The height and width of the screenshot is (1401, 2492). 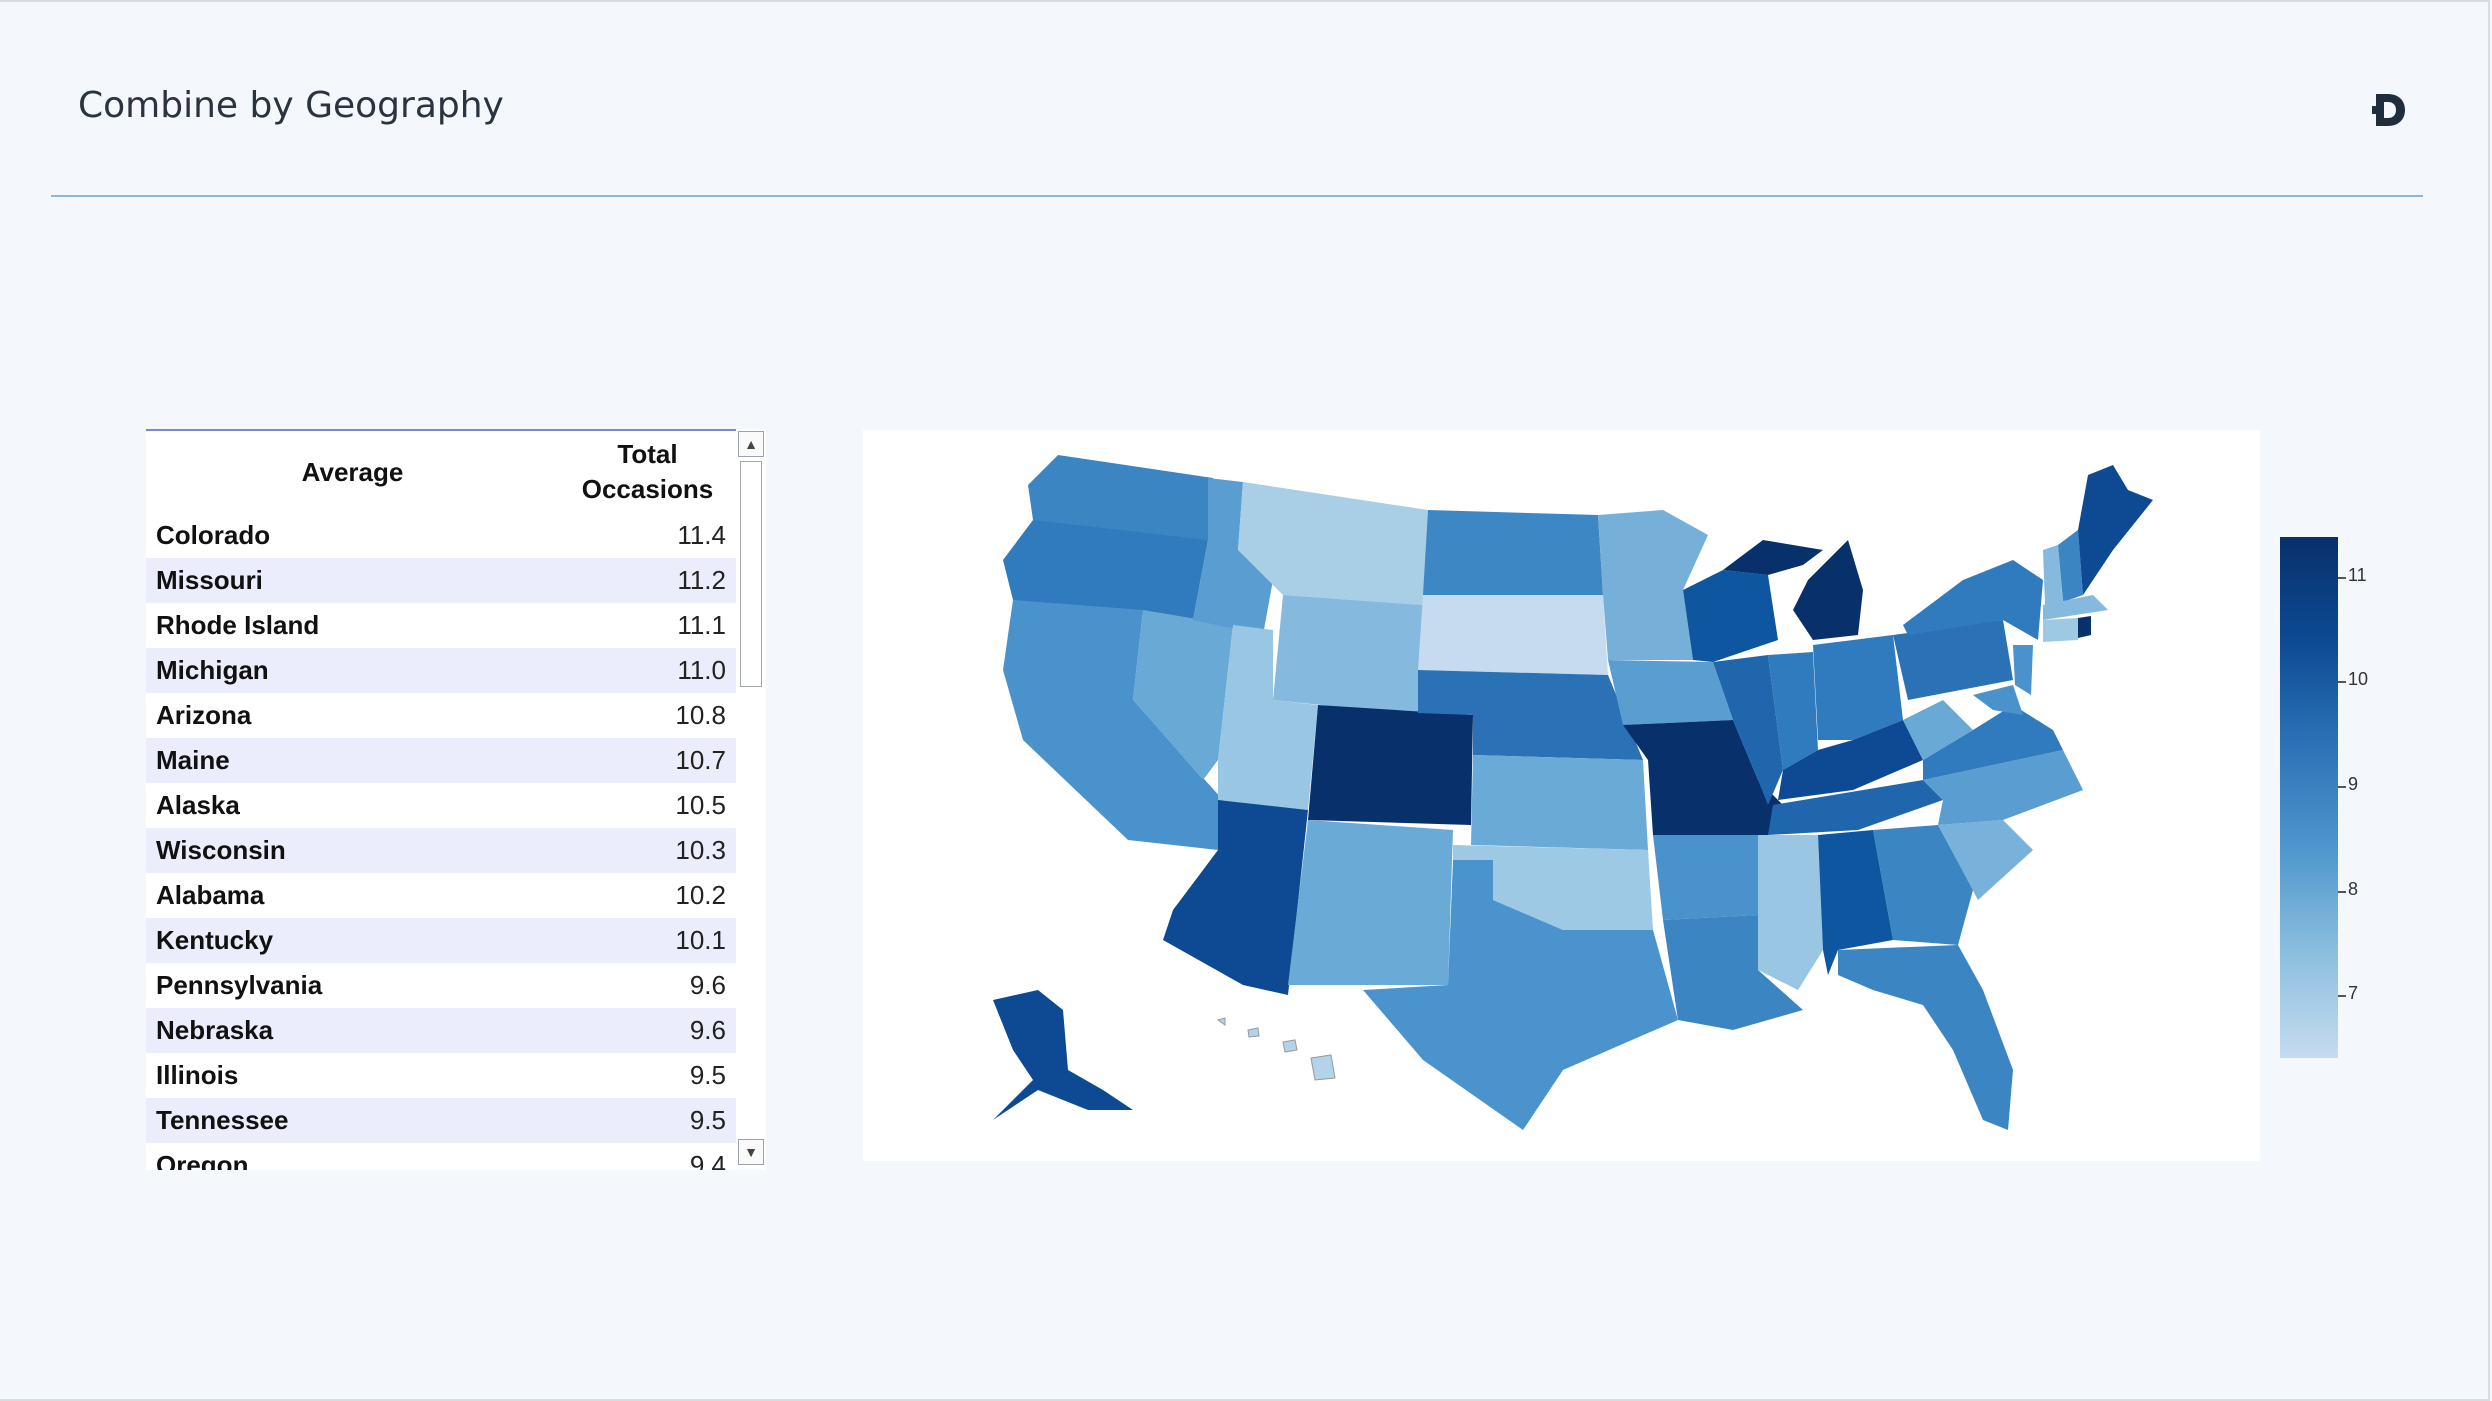 What do you see at coordinates (441, 670) in the screenshot?
I see `table-row: Michigan 11.0` at bounding box center [441, 670].